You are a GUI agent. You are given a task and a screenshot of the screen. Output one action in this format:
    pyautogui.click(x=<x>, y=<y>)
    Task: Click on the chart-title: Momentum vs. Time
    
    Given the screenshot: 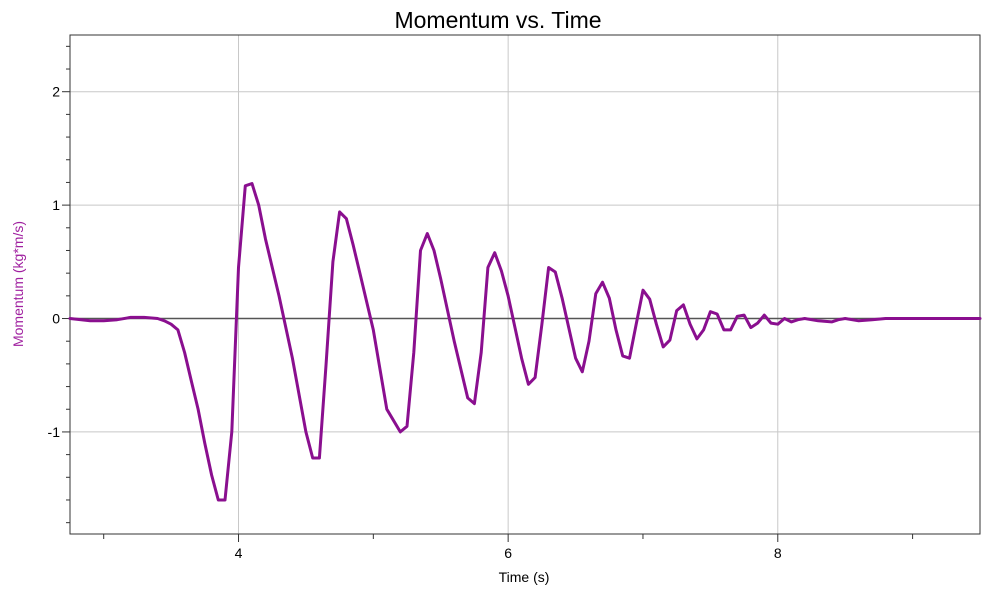 What is the action you would take?
    pyautogui.click(x=497, y=20)
    